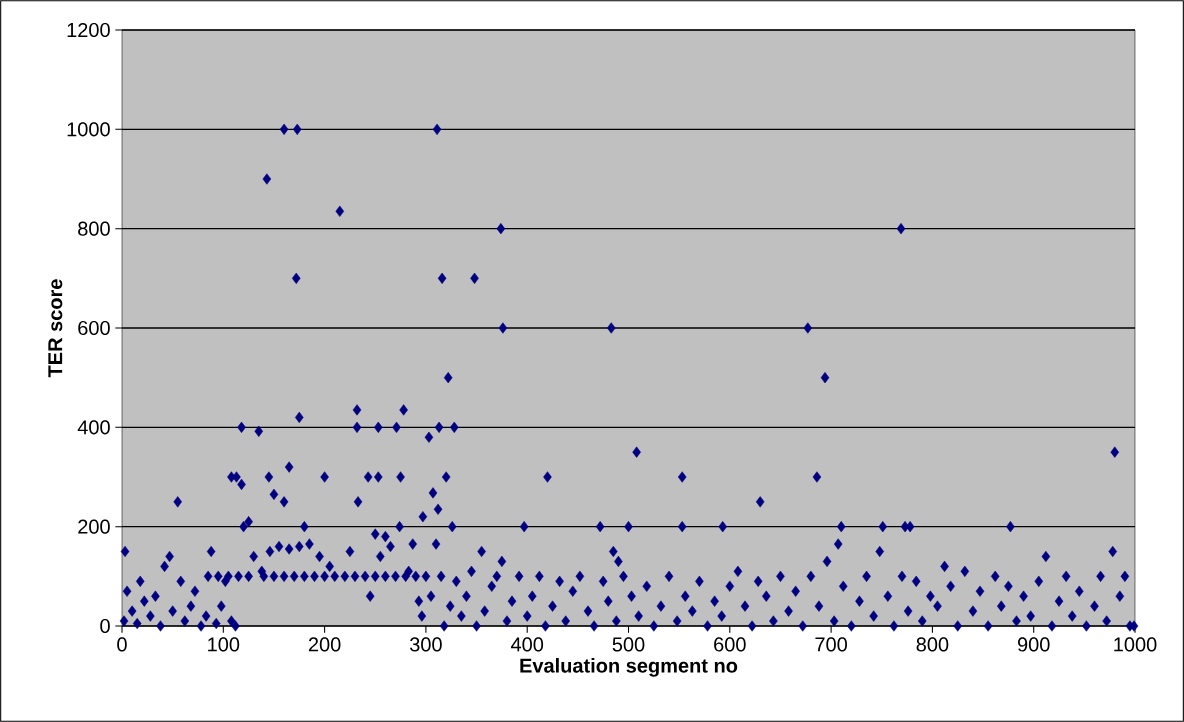 The height and width of the screenshot is (722, 1184). I want to click on x-tick-label: 400, so click(527, 644).